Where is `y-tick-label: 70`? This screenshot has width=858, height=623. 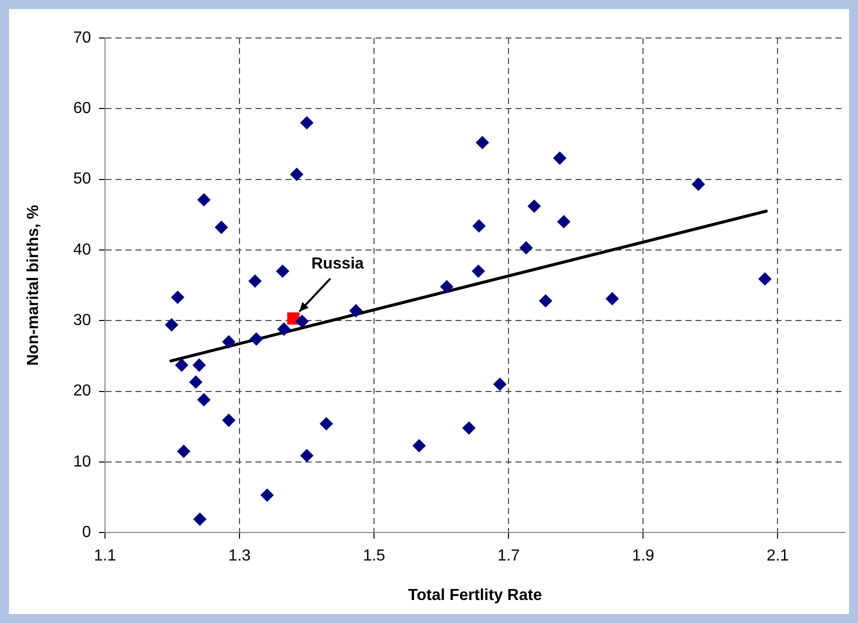
y-tick-label: 70 is located at coordinates (82, 37).